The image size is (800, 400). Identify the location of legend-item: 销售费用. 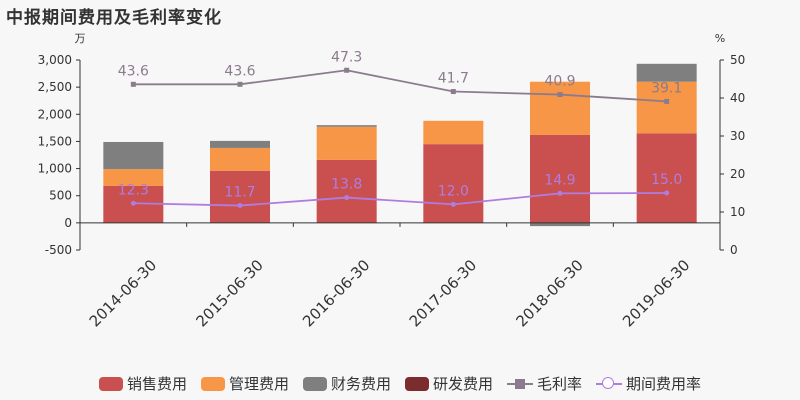
(142, 383).